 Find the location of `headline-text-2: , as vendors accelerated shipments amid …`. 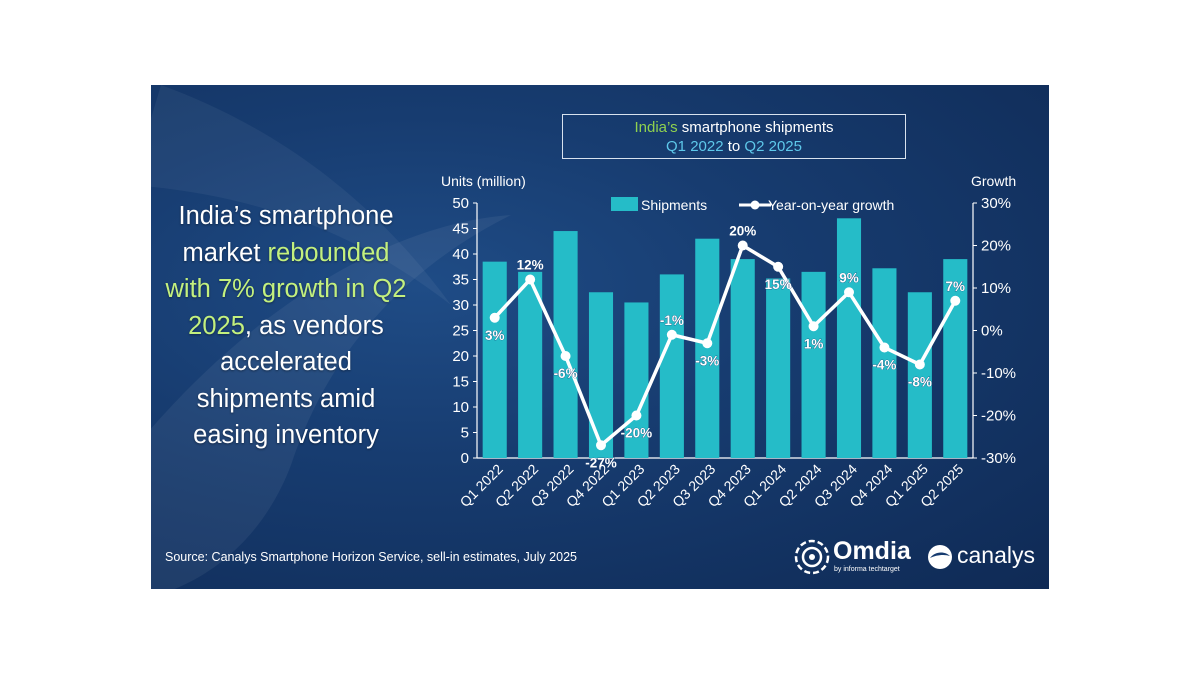

headline-text-2: , as vendors accelerated shipments amid … is located at coordinates (288, 380).